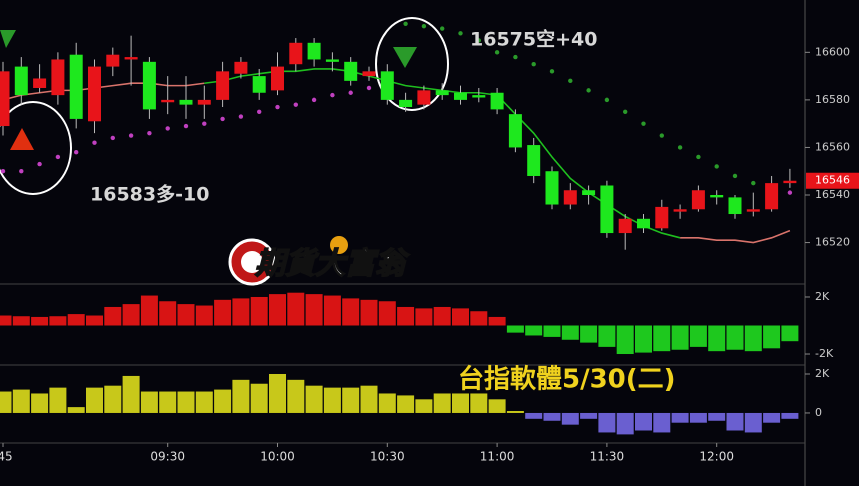 Image resolution: width=859 pixels, height=486 pixels. I want to click on x-tick-label: 09:30, so click(167, 457).